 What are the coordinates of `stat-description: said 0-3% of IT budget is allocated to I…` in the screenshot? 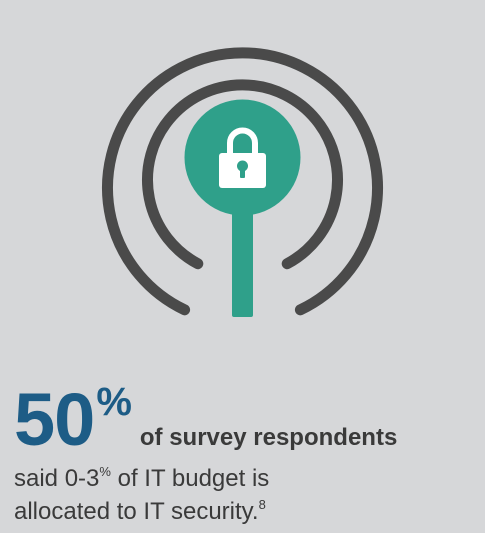 It's located at (244, 495).